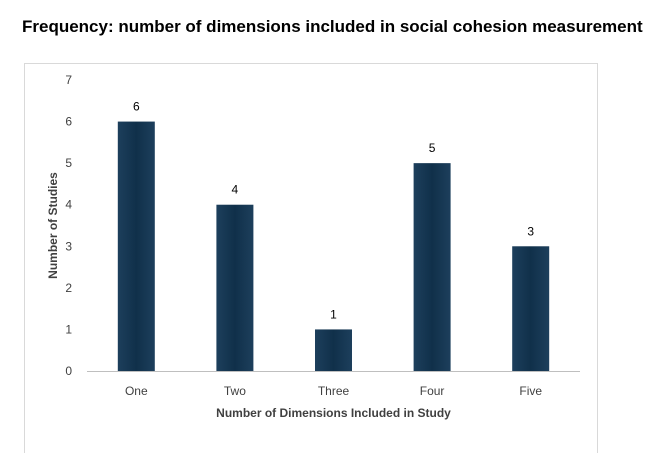 Image resolution: width=658 pixels, height=459 pixels. What do you see at coordinates (531, 308) in the screenshot?
I see `bar-five` at bounding box center [531, 308].